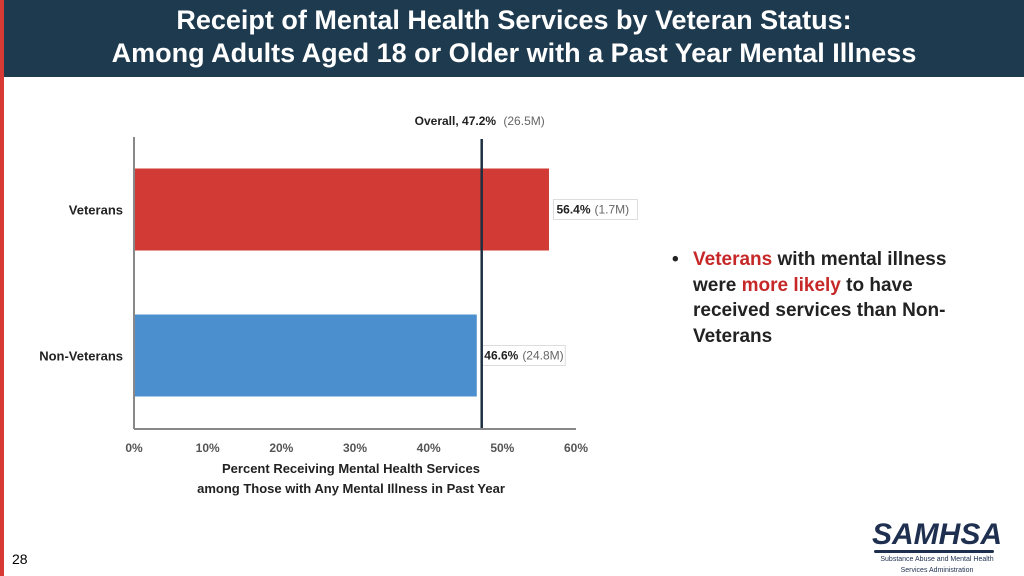 This screenshot has height=576, width=1024. I want to click on x-axis-title-line-1: Percent Receiving Mental Health Services, so click(351, 468).